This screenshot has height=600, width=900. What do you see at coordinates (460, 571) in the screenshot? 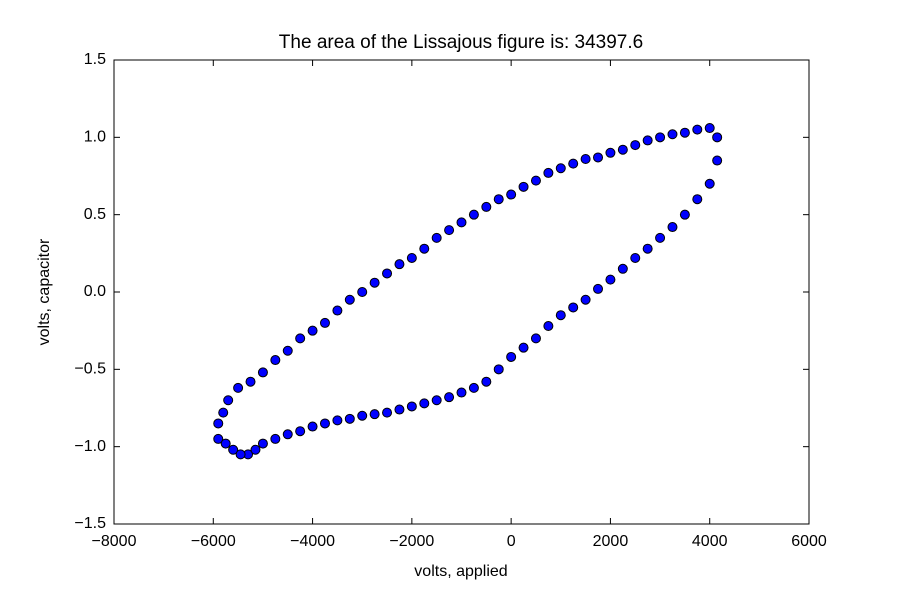
I see `x-axis-label: volts, applied` at bounding box center [460, 571].